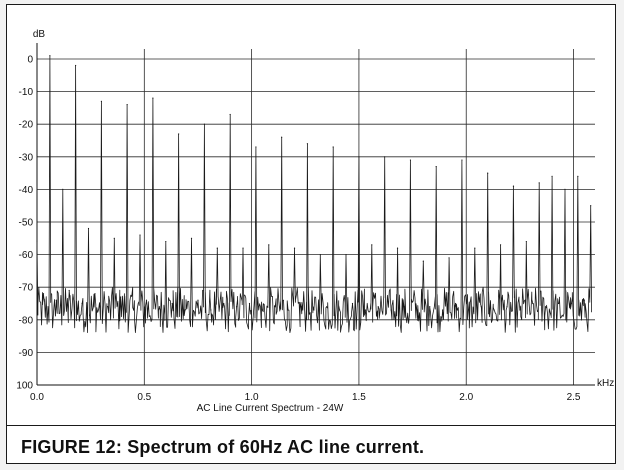 The width and height of the screenshot is (624, 470). Describe the element at coordinates (37, 397) in the screenshot. I see `x-tick-label: 0.0` at that location.